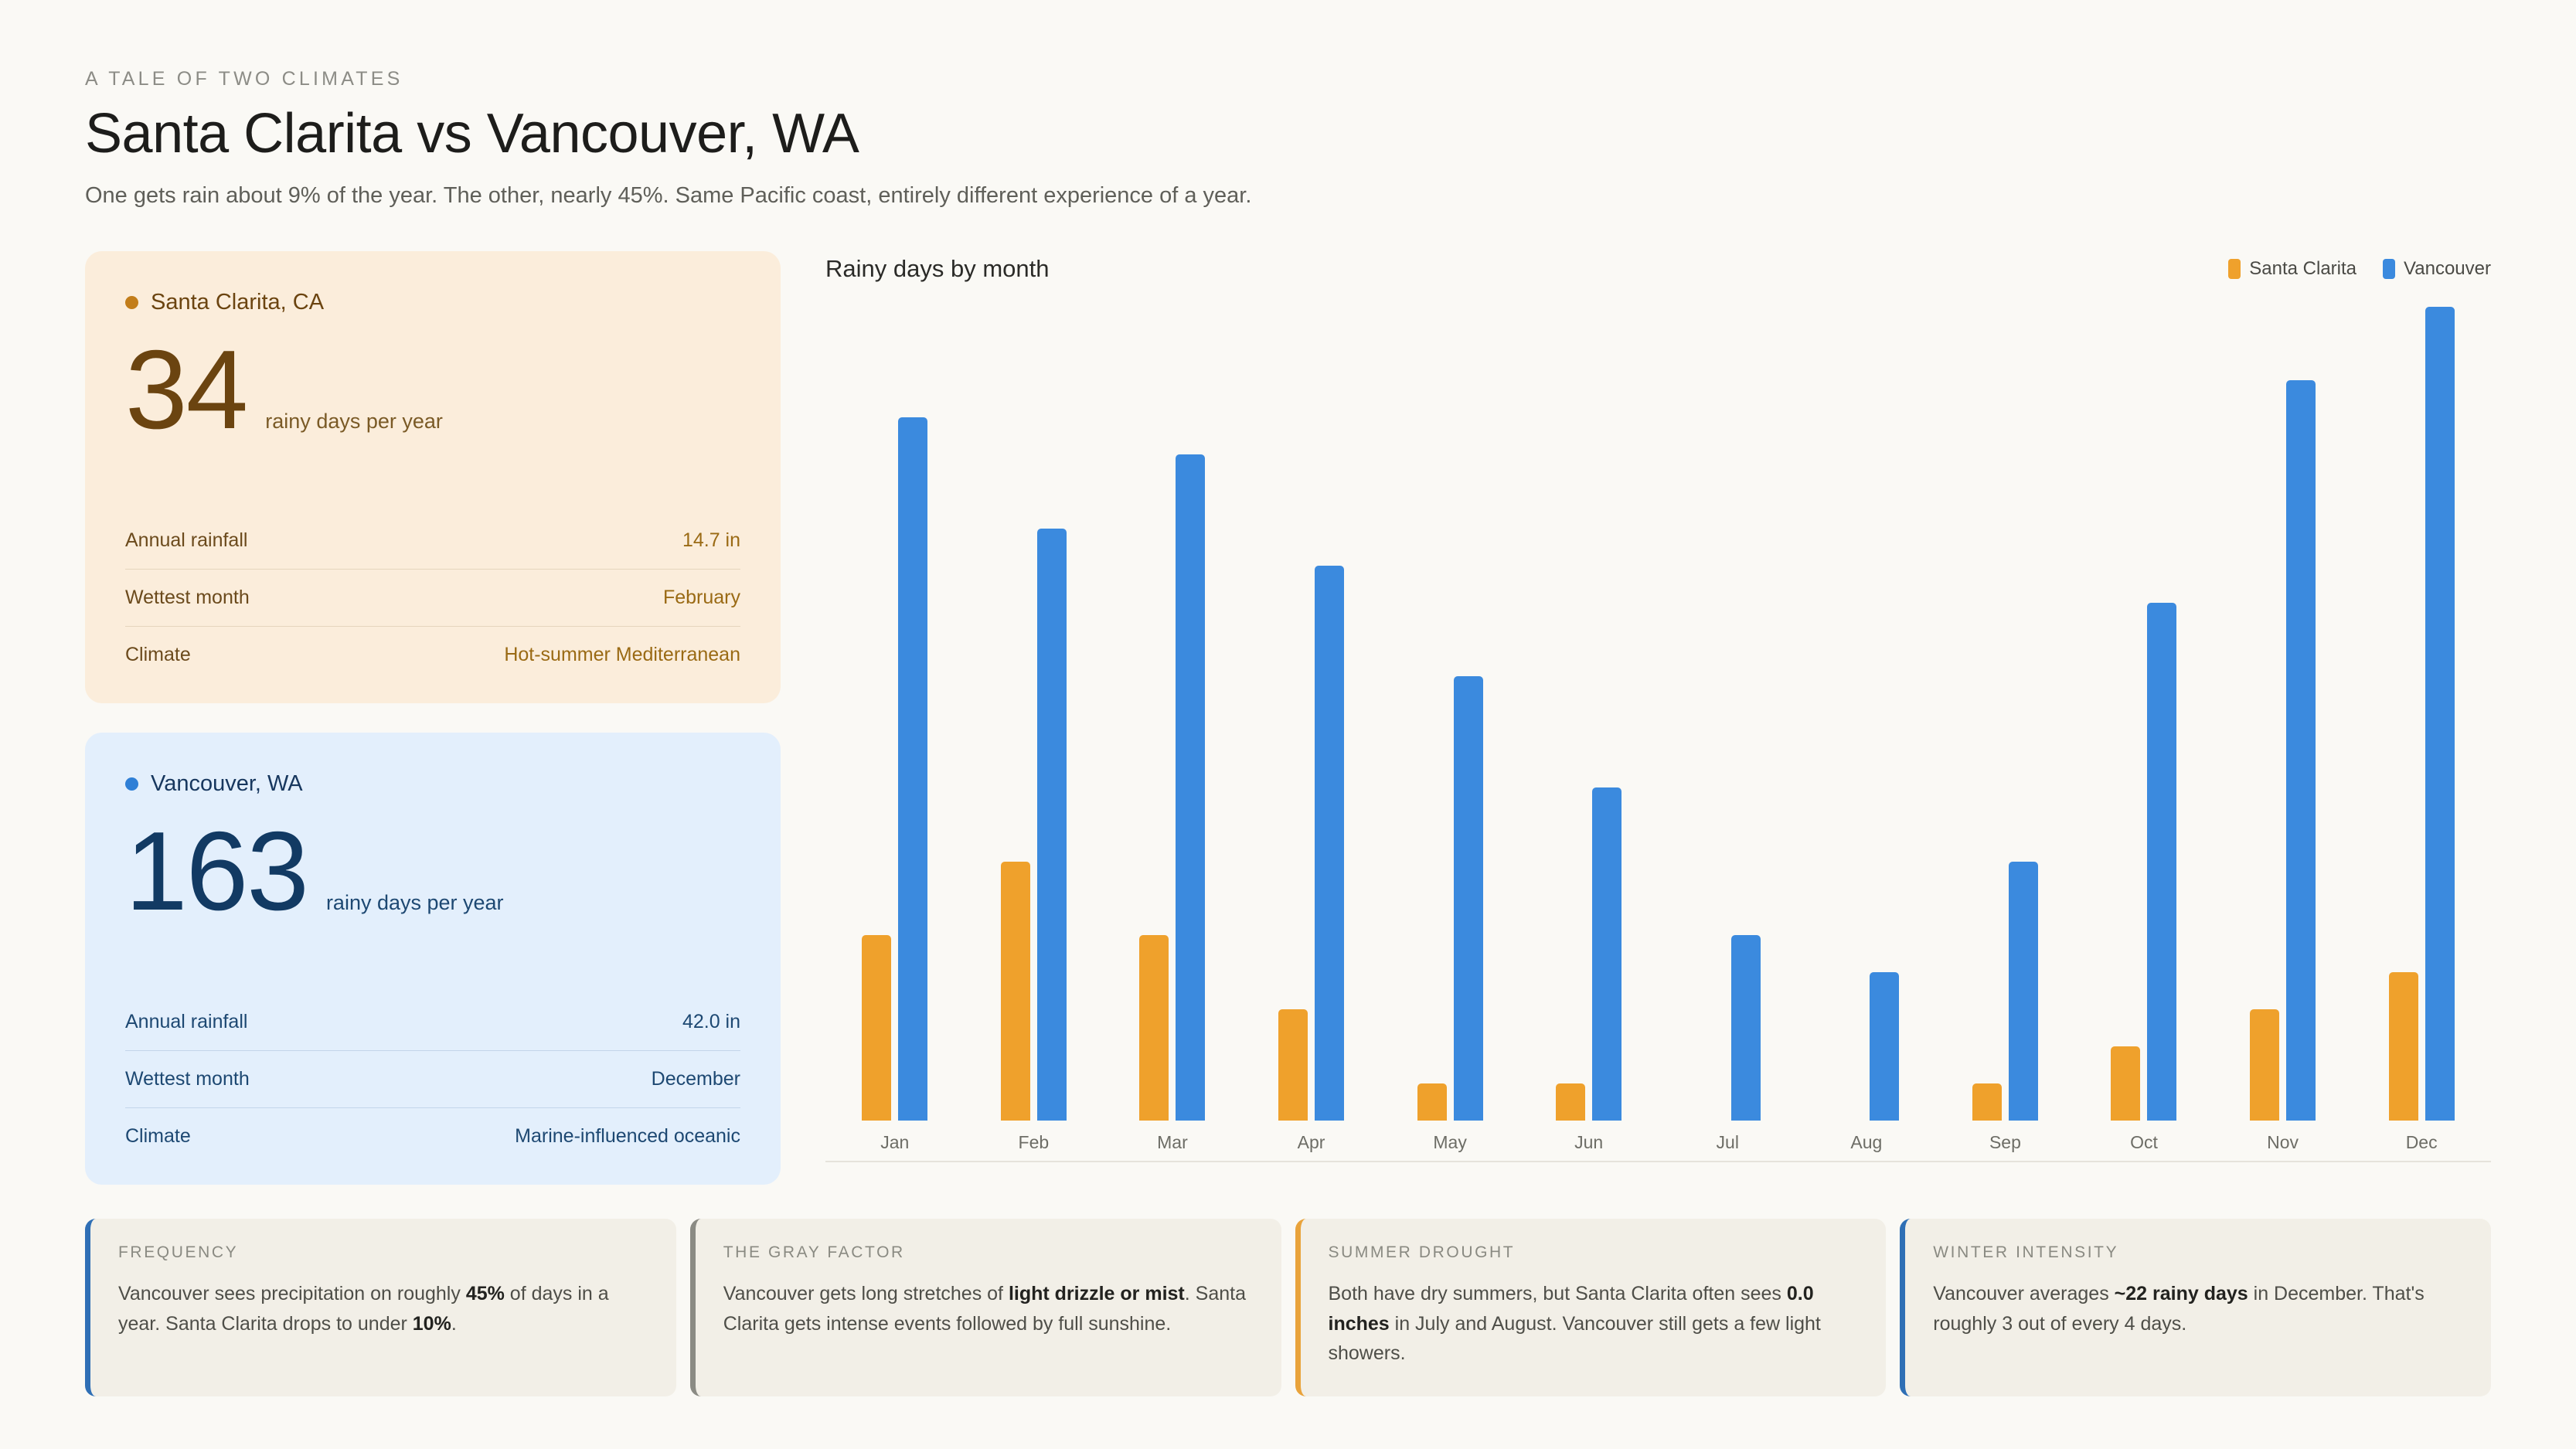 The height and width of the screenshot is (1449, 2576). I want to click on city-name: Santa Clarita, CA, so click(238, 302).